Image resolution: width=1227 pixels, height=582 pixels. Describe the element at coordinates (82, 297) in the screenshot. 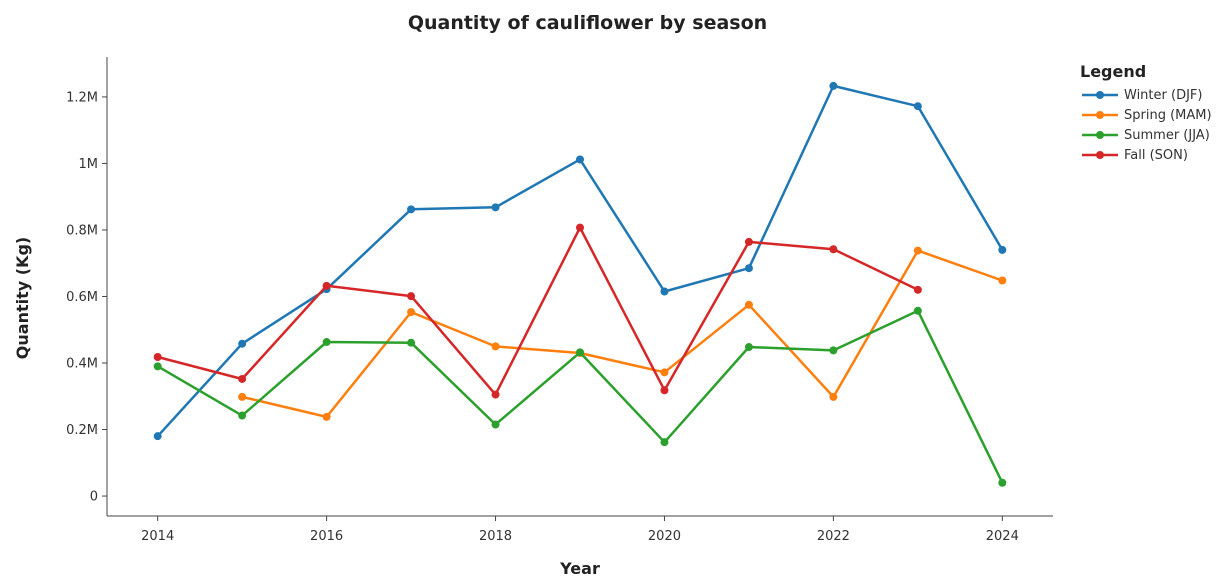

I see `y-tick-label: 0.6M` at that location.